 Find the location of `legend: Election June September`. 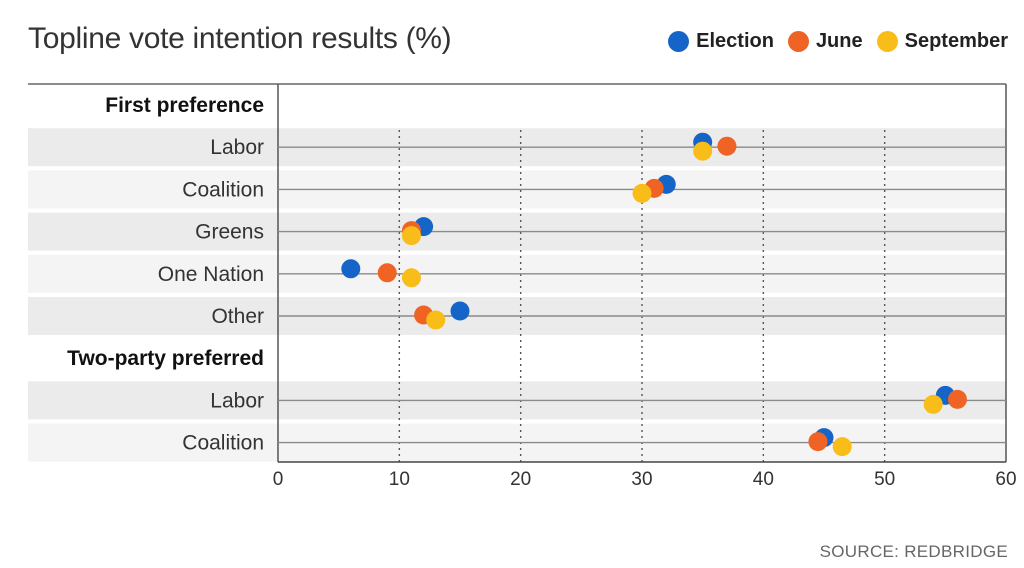

legend: Election June September is located at coordinates (838, 41).